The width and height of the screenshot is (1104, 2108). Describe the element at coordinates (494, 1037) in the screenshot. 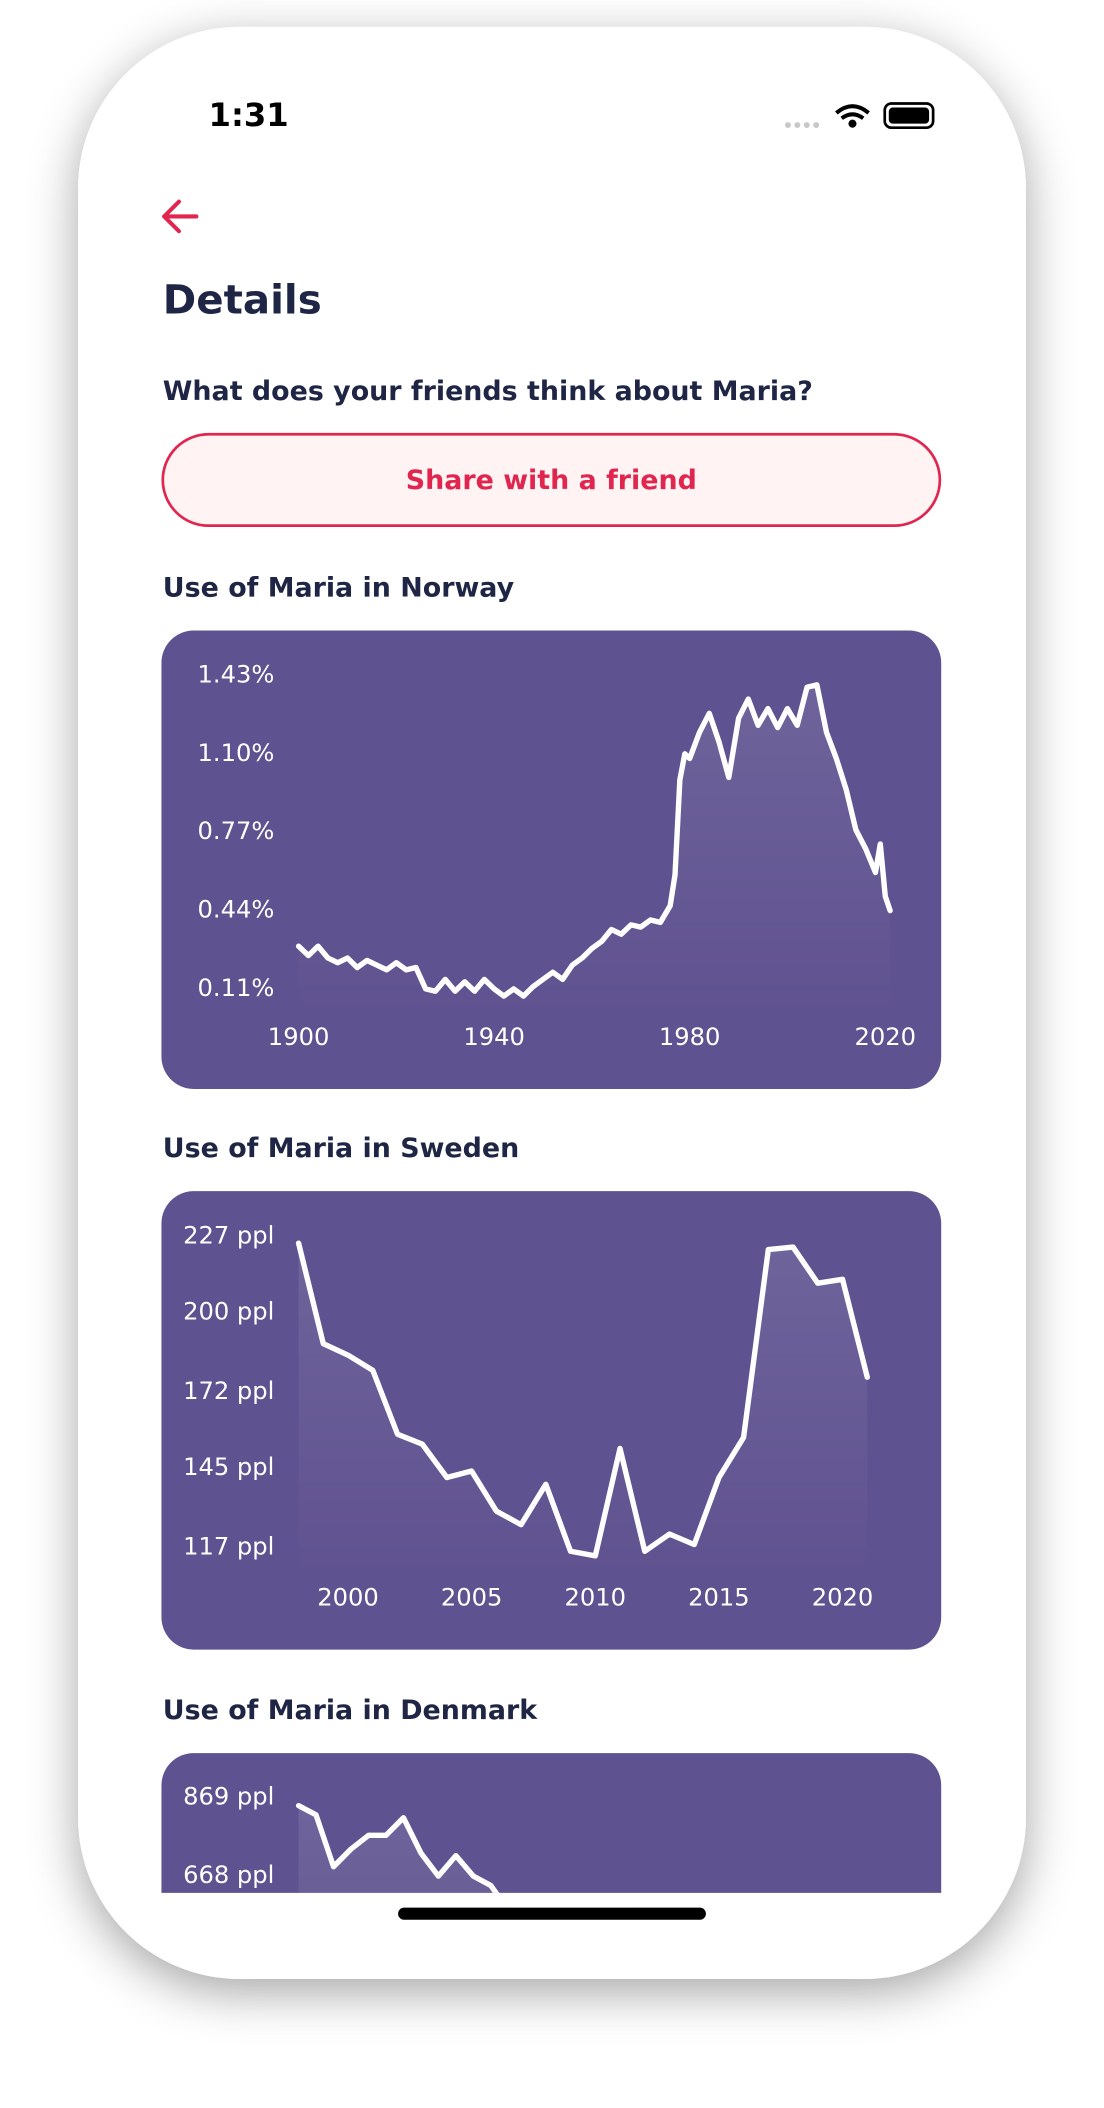

I see `x-tick-label: 1940` at that location.